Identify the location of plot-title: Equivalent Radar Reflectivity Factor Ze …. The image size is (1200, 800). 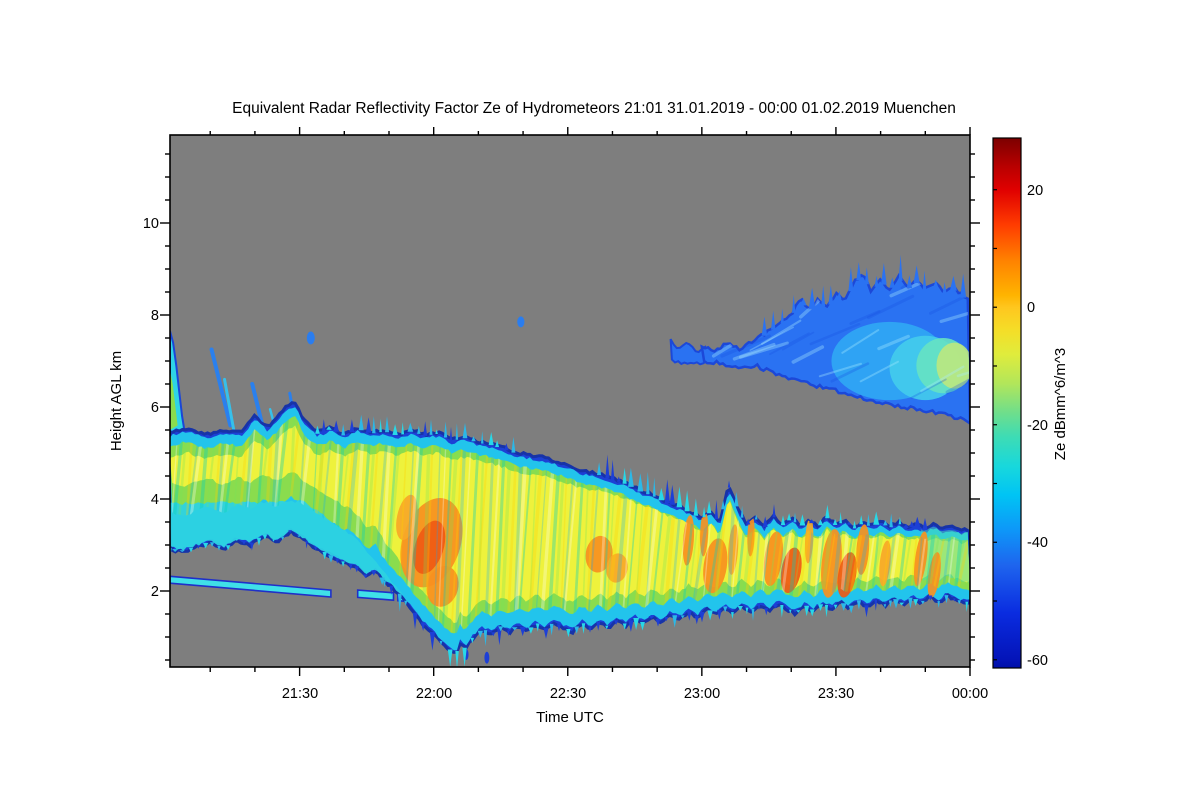
(594, 108).